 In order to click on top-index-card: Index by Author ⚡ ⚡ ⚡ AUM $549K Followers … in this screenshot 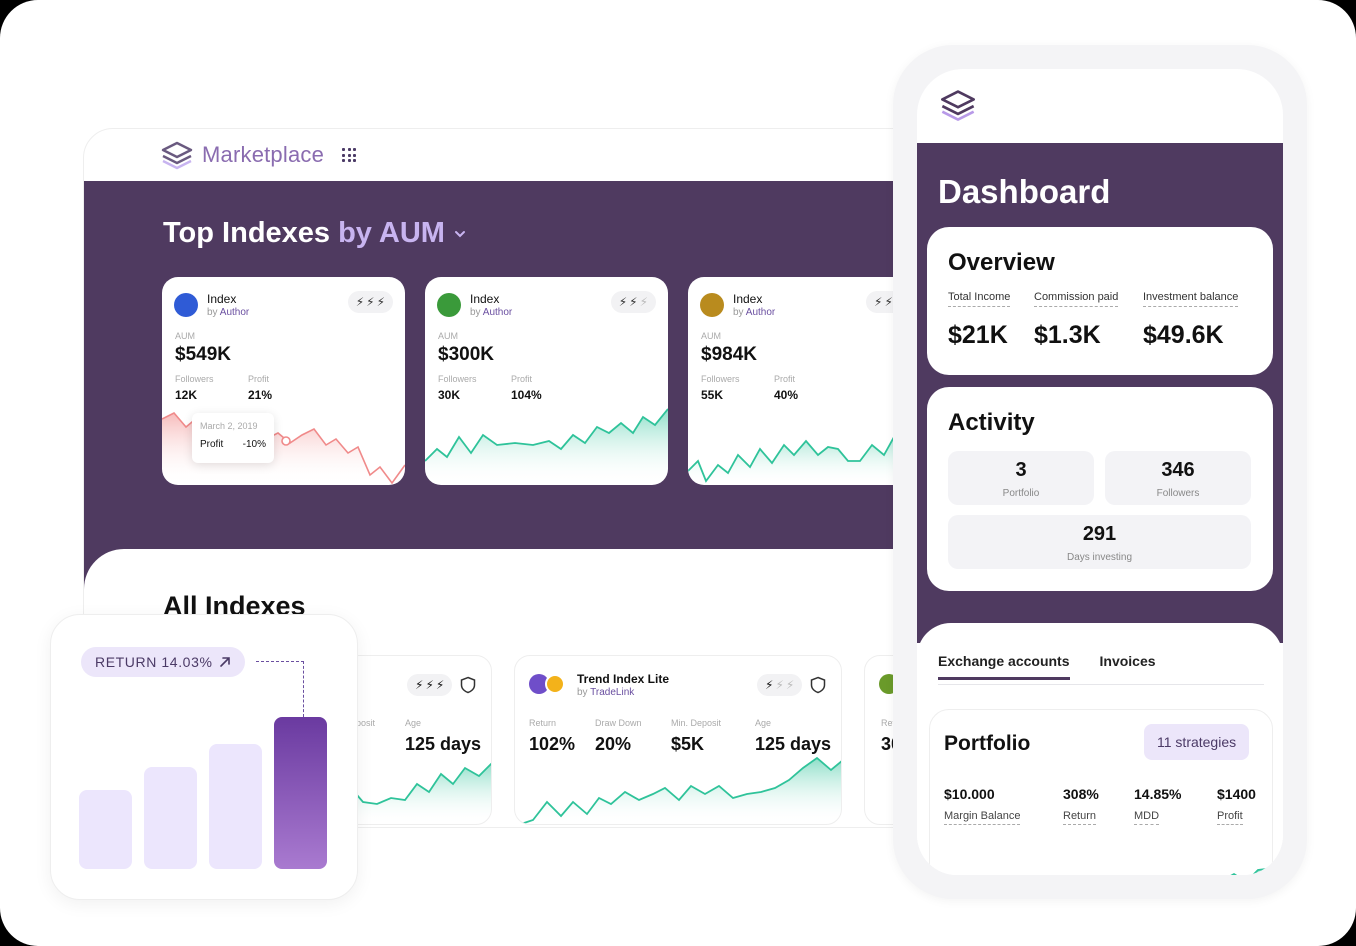, I will do `click(283, 381)`.